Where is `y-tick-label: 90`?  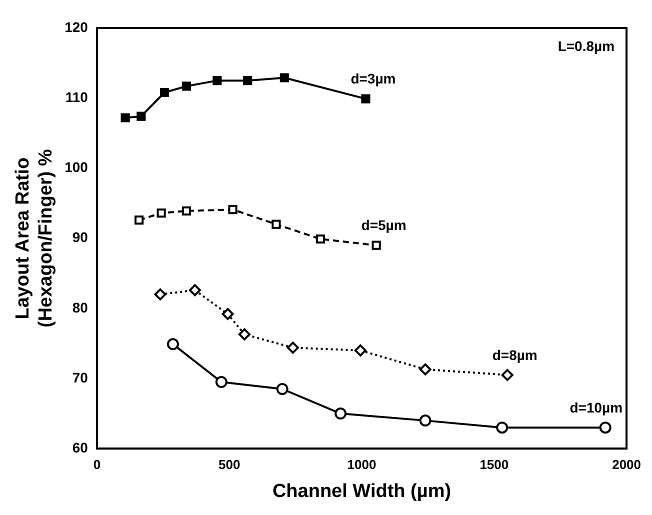 y-tick-label: 90 is located at coordinates (80, 237).